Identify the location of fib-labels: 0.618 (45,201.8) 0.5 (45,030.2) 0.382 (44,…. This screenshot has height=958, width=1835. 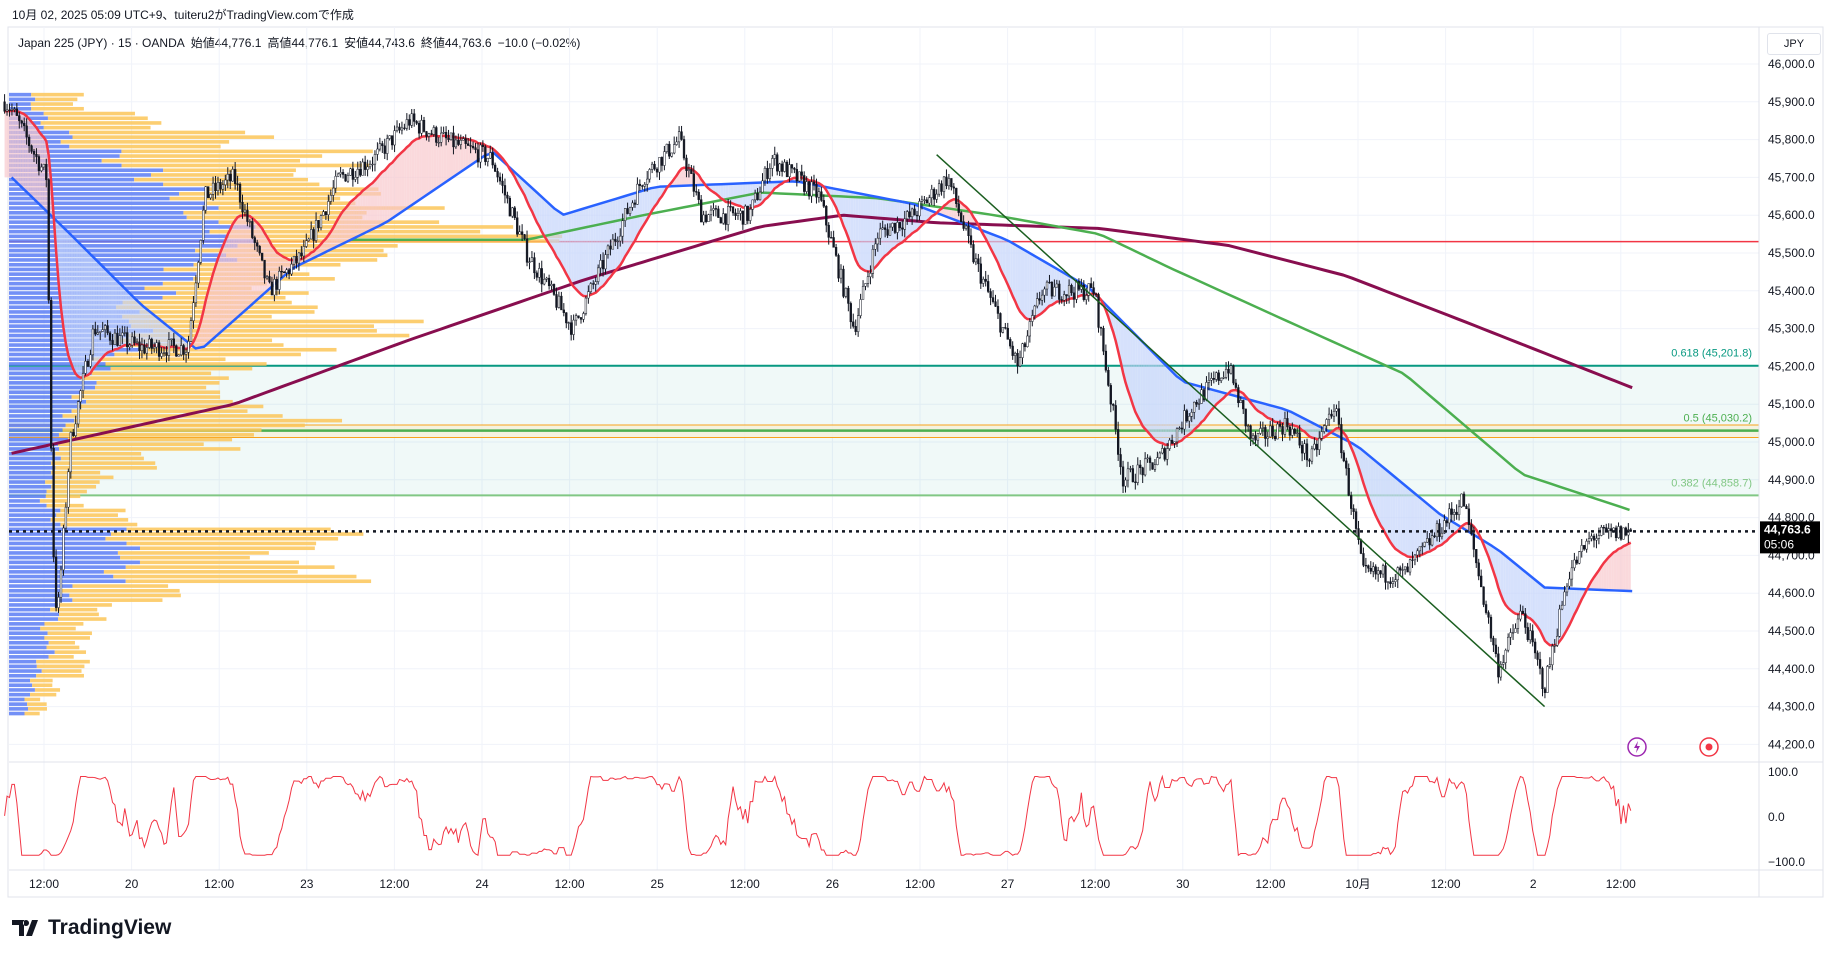
(1711, 419).